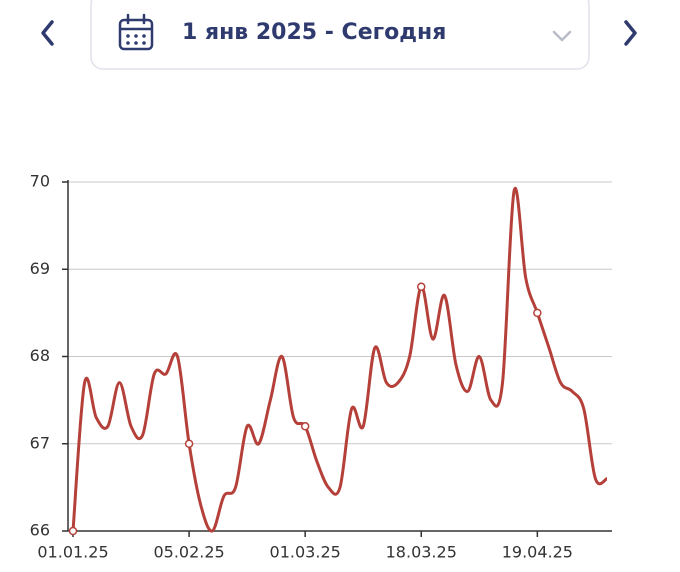  Describe the element at coordinates (630, 33) in the screenshot. I see `next-button` at that location.